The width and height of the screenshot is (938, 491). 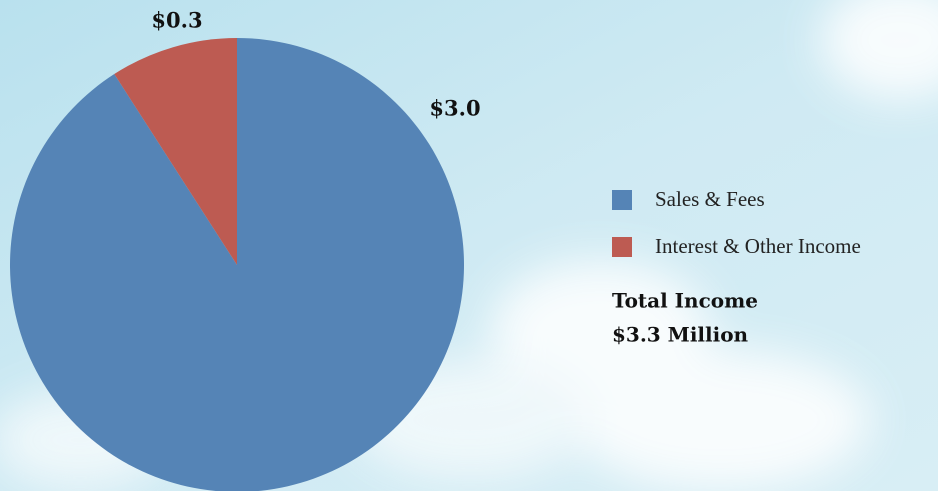 I want to click on annotation: $3.3 Million, so click(x=680, y=335).